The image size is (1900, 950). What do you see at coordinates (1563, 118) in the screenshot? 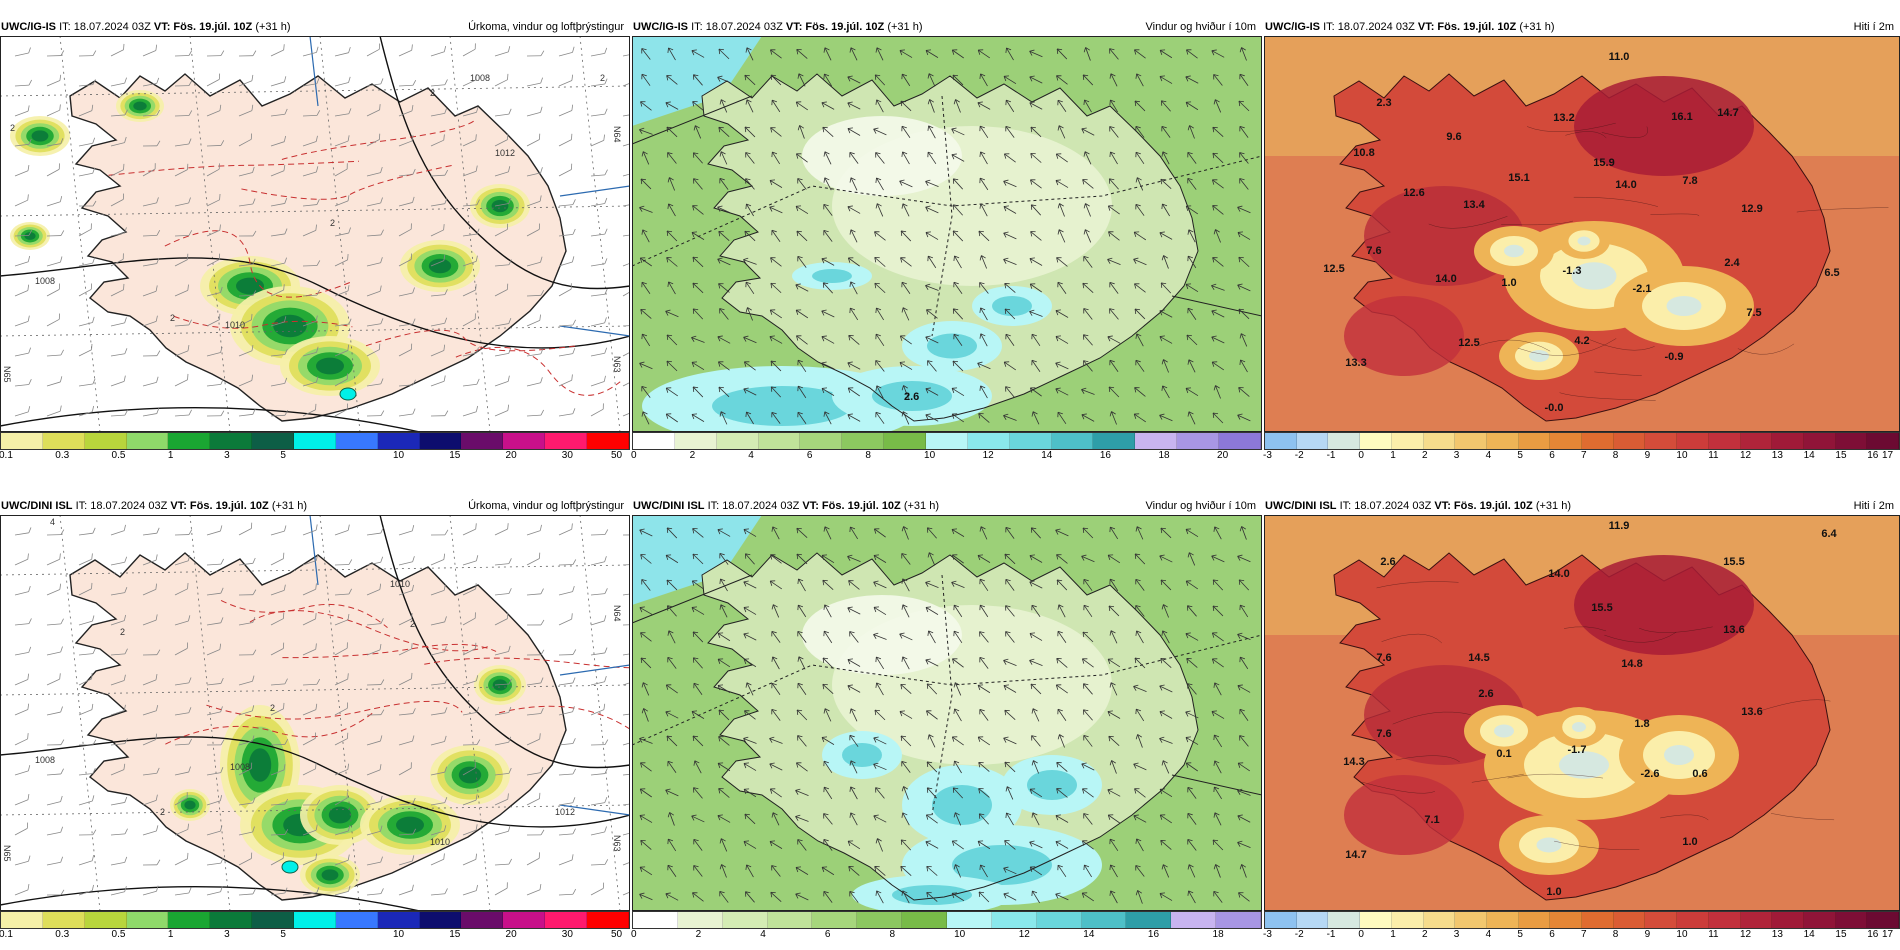
I see `temperature-value-label: 13.2` at bounding box center [1563, 118].